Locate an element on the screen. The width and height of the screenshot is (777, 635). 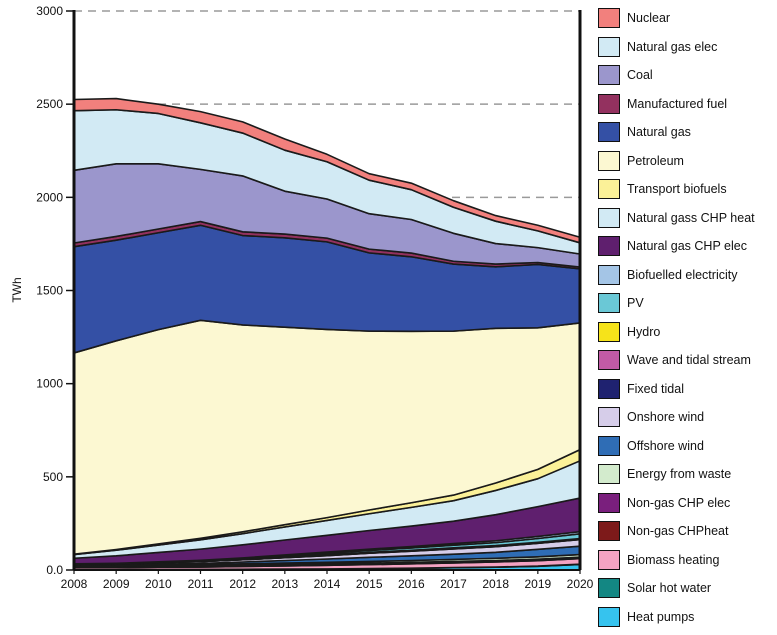
legend-item-transport-biofuels: Transport biofuels is located at coordinates (687, 193).